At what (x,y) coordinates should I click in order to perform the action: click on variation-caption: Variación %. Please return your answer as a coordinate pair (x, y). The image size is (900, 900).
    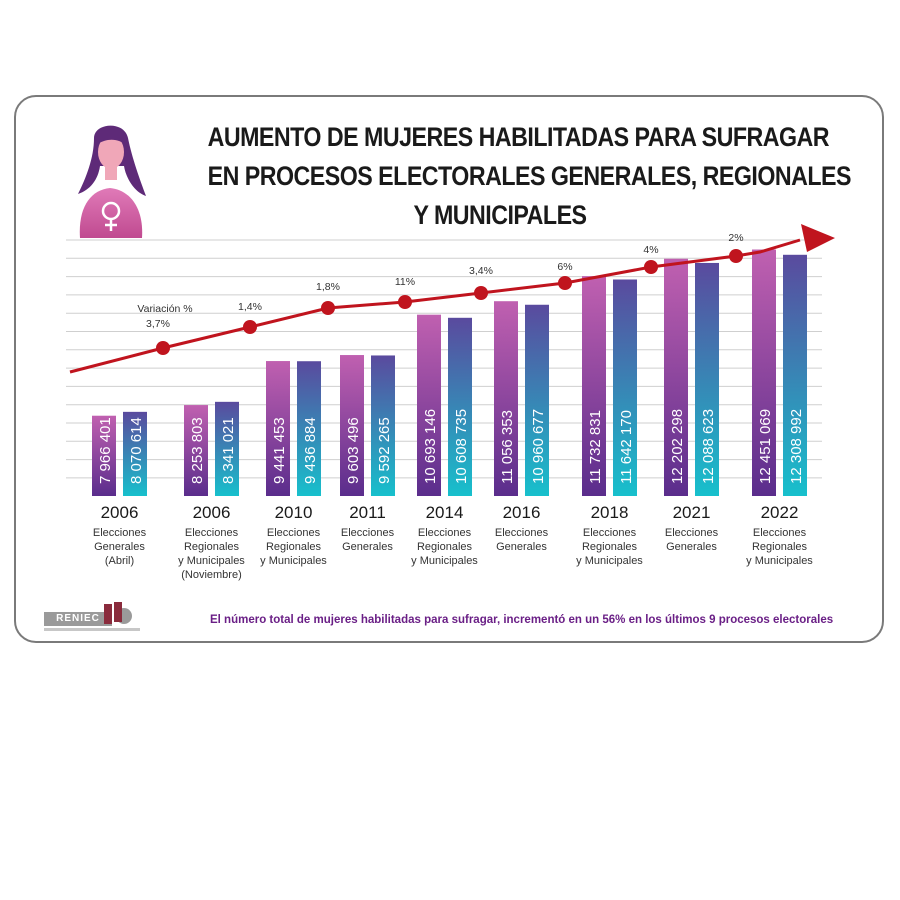
    Looking at the image, I should click on (164, 309).